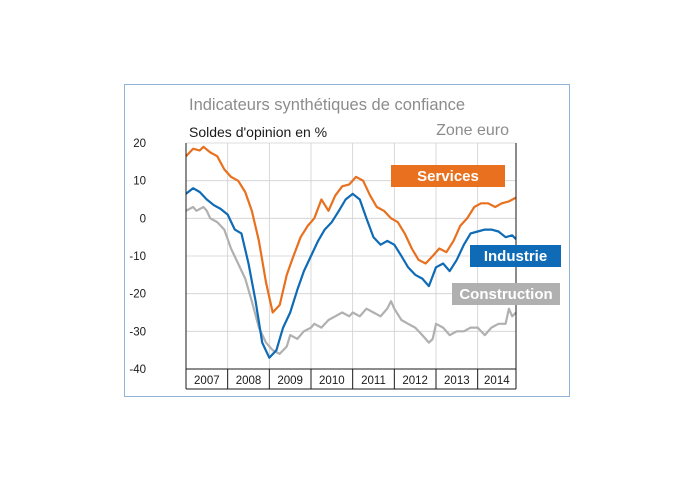 This screenshot has height=483, width=695. What do you see at coordinates (249, 381) in the screenshot?
I see `x-tick-label: 2008` at bounding box center [249, 381].